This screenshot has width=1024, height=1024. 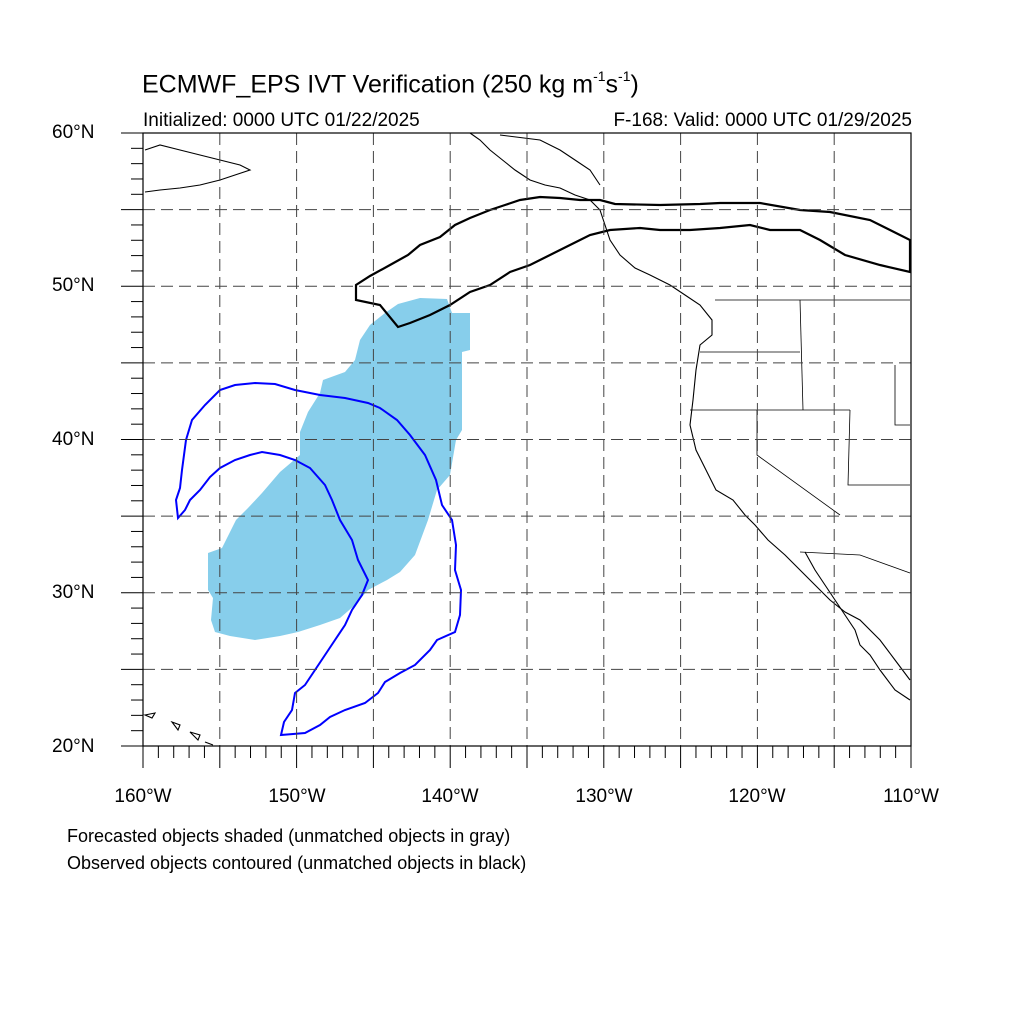 I want to click on title-exp-1: -1, so click(x=599, y=76).